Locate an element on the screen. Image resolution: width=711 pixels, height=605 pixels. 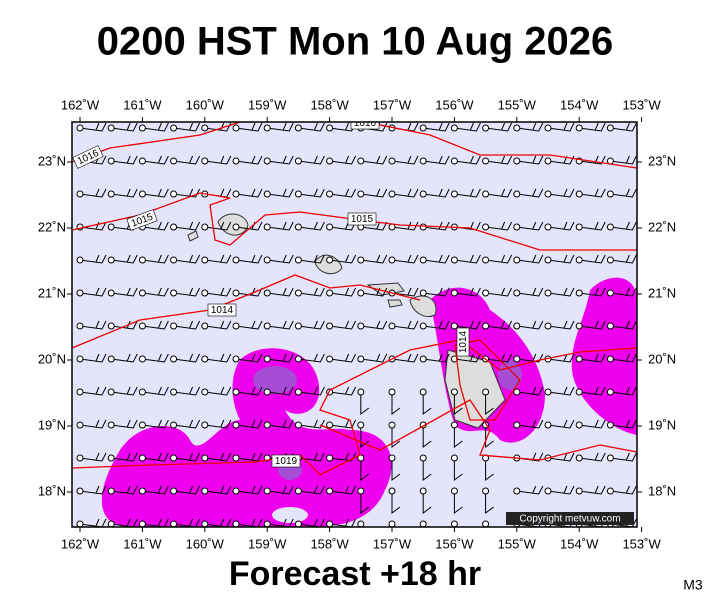
lon-label-bottom: 157˚W is located at coordinates (392, 543).